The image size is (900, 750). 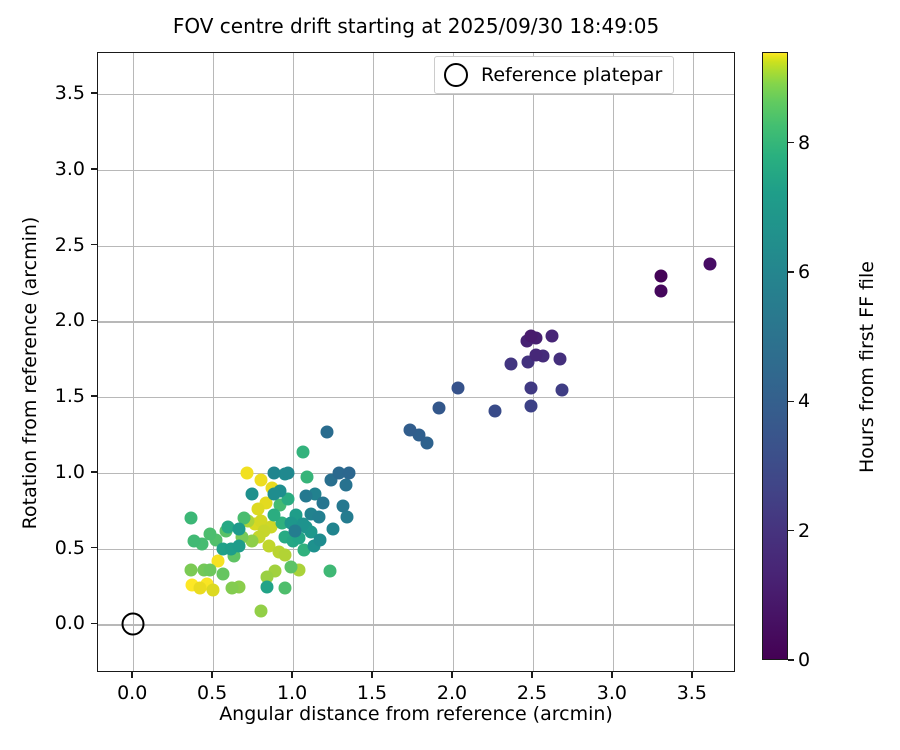 I want to click on reference-platepar-marker-icon, so click(x=456, y=75).